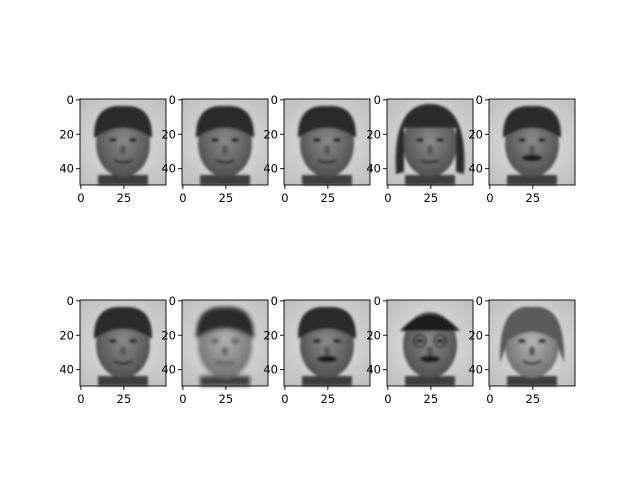 The image size is (640, 480). I want to click on subplot-r1-c5: 0 20 40 0 25, so click(521, 149).